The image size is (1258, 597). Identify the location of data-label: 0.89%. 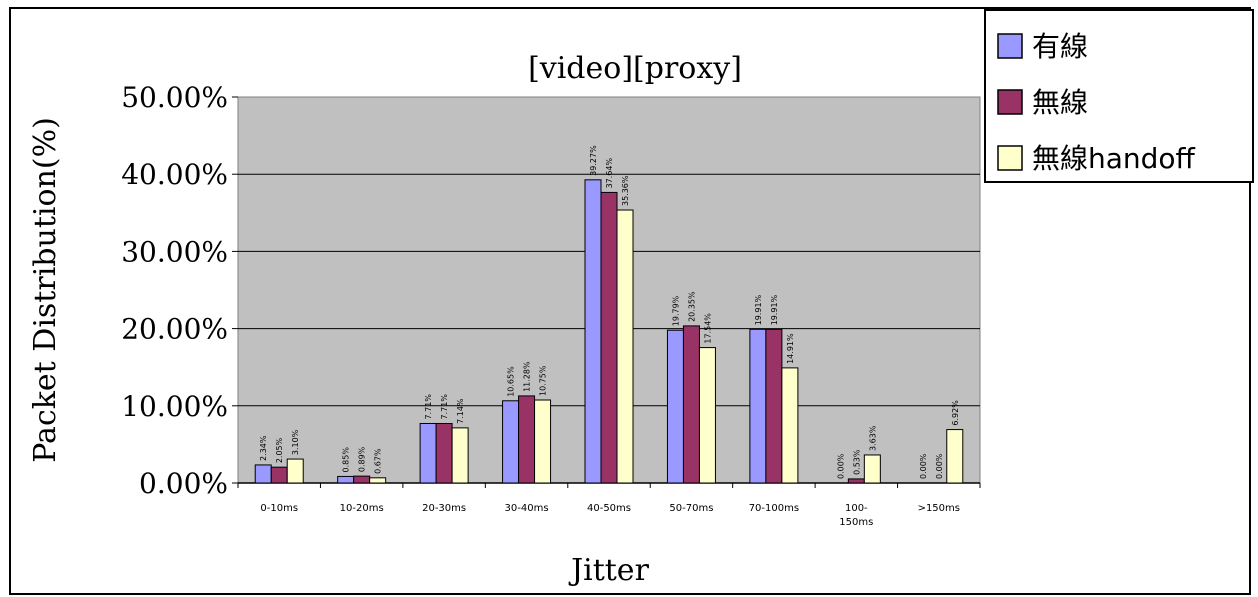
(362, 459).